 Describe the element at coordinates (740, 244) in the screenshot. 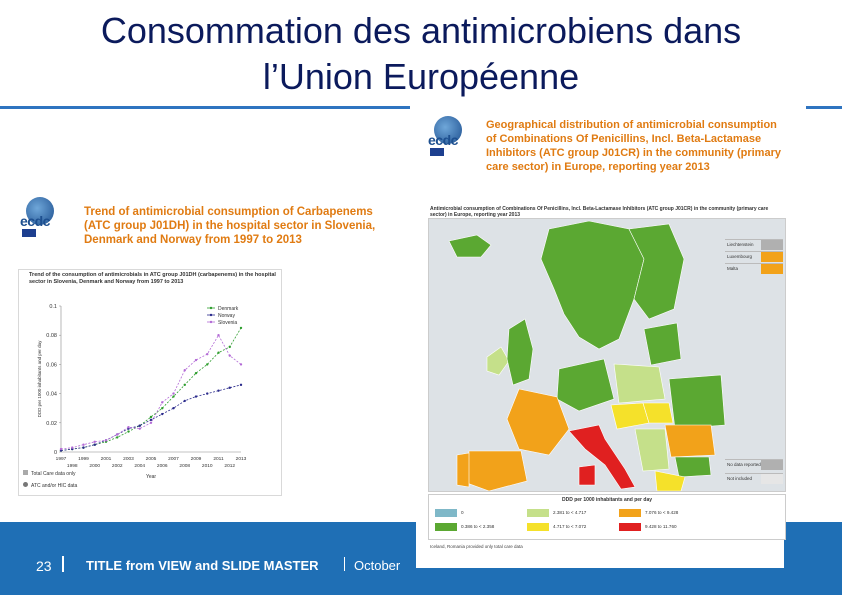

I see `side-legend-label: Liechtenstein` at that location.